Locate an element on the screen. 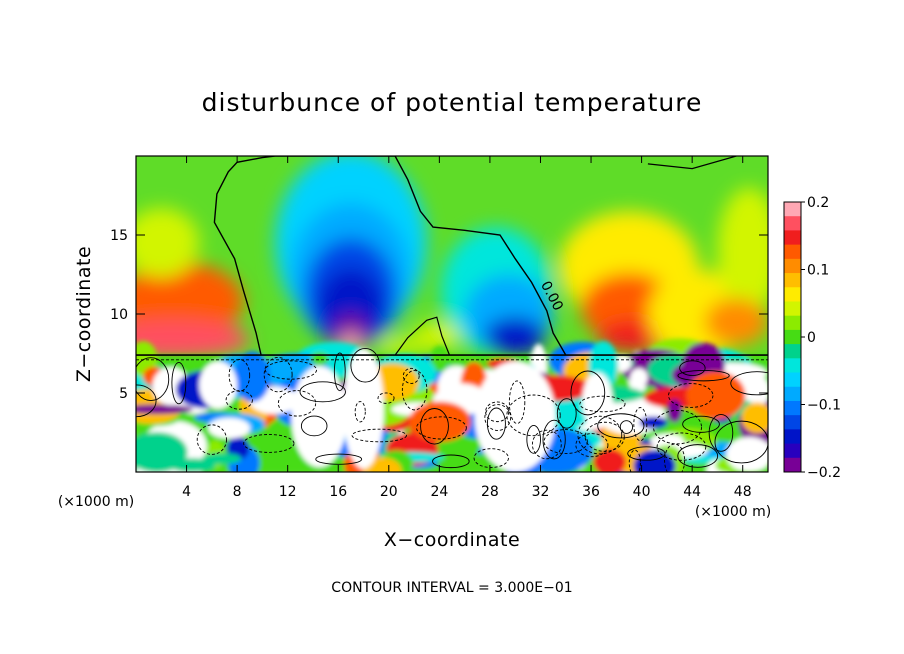 The height and width of the screenshot is (654, 904). x-tick-label-5: 24 is located at coordinates (439, 492).